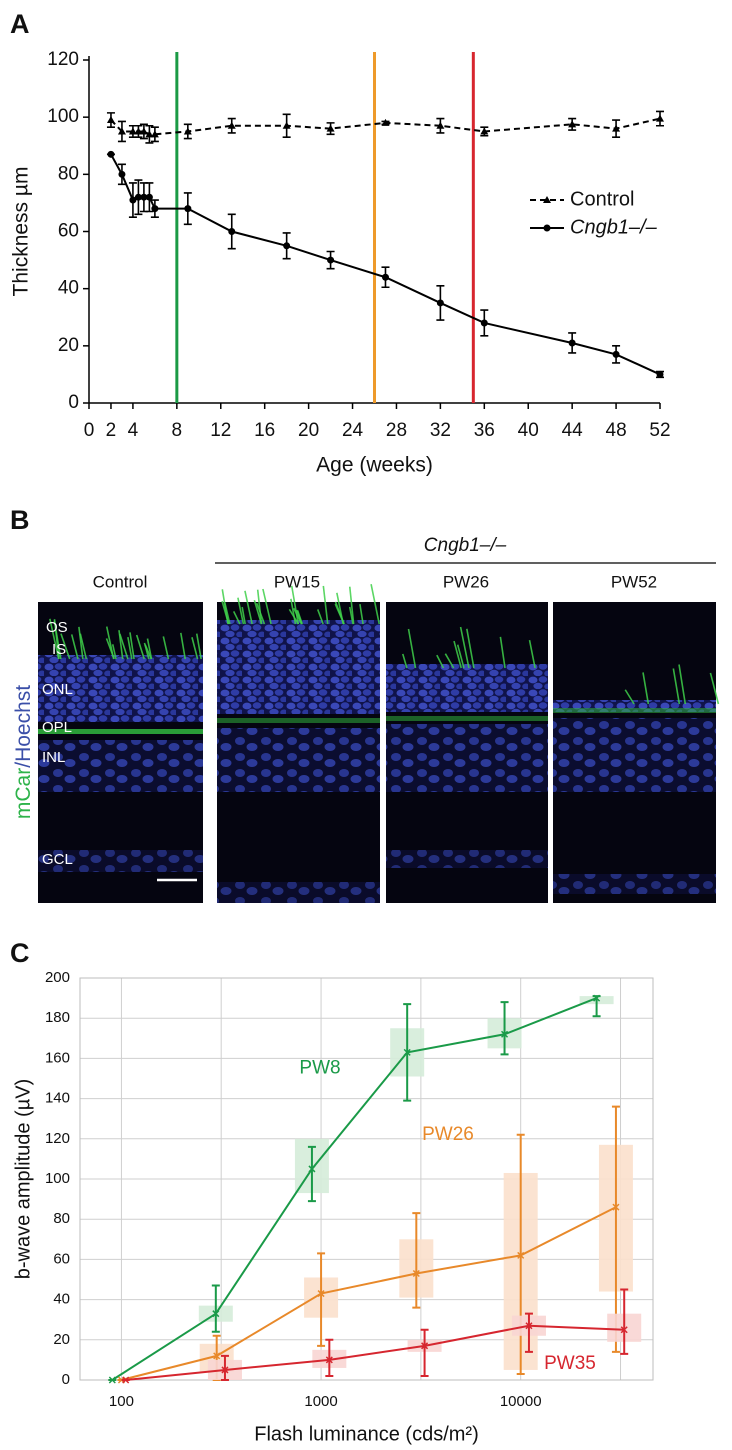 This screenshot has width=732, height=1450. I want to click on y-axis-title: b-wave amplitude (µV), so click(23, 1179).